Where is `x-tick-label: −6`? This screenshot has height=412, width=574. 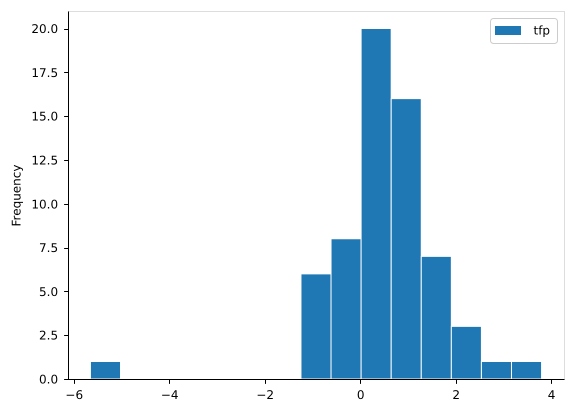 x-tick-label: −6 is located at coordinates (74, 395).